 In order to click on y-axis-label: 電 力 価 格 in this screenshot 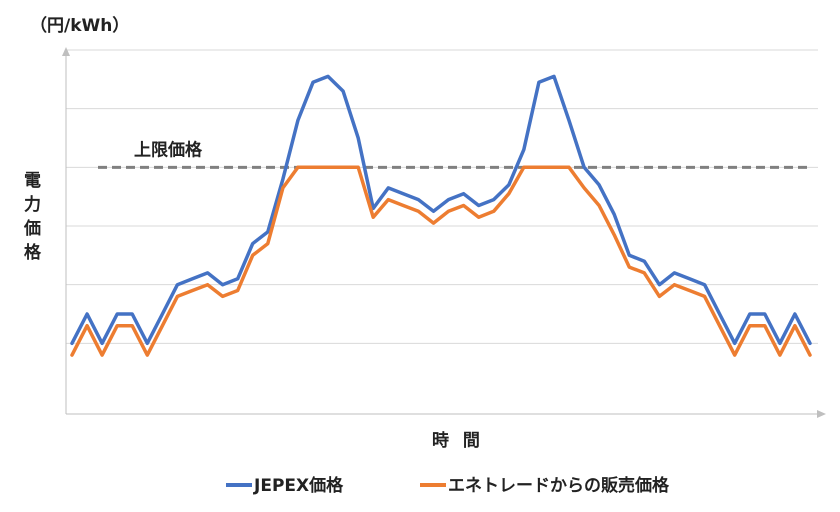, I will do `click(32, 217)`.